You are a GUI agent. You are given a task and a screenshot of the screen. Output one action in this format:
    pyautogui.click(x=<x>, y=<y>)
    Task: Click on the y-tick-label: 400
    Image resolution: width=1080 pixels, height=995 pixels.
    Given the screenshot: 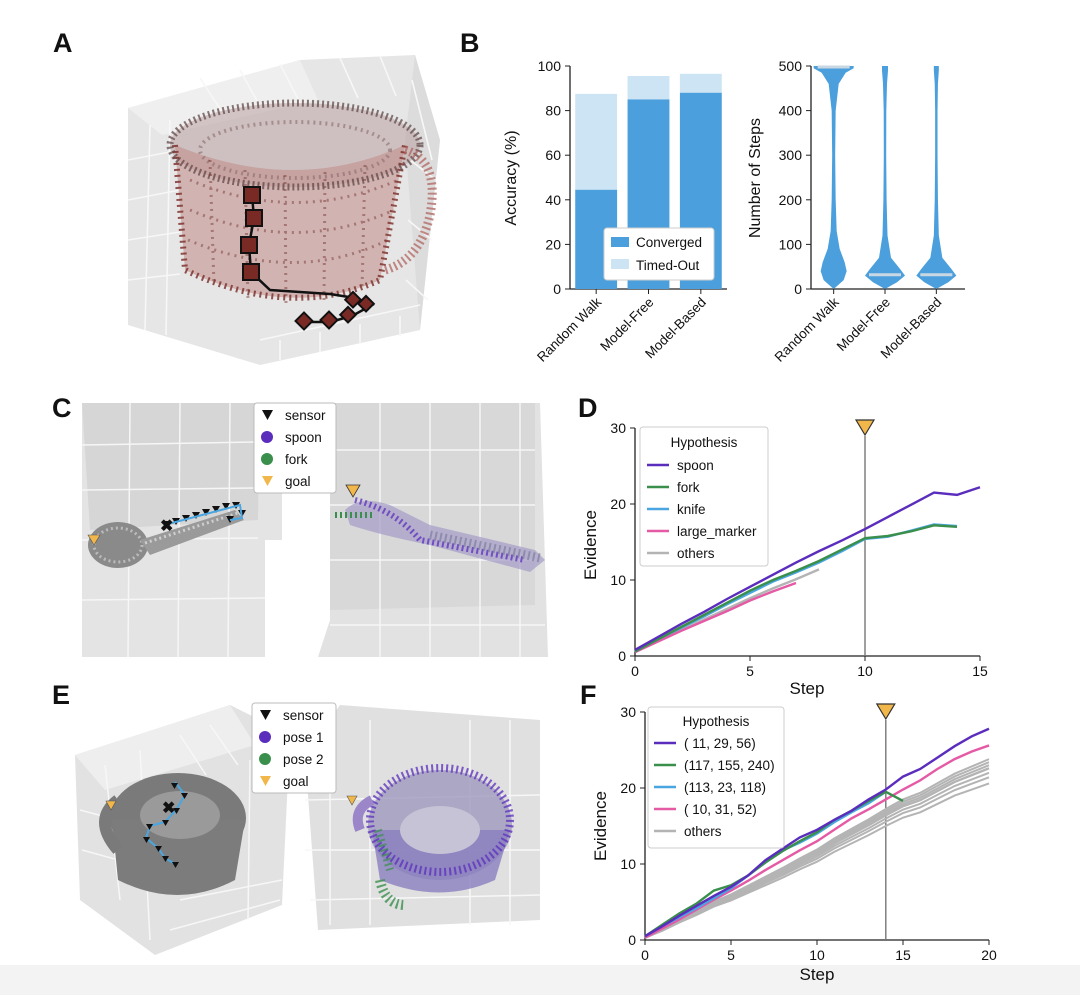 What is the action you would take?
    pyautogui.click(x=791, y=111)
    